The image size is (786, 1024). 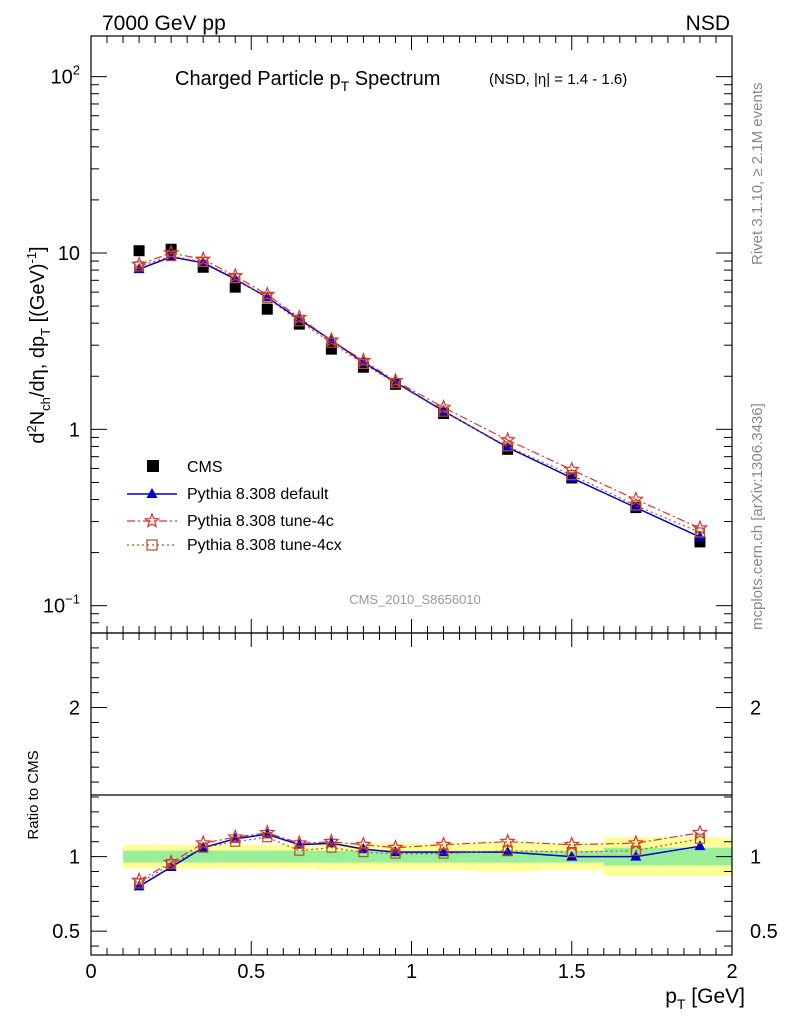 I want to click on ratio-y-axis-label: Ratio to CMS, so click(x=33, y=794).